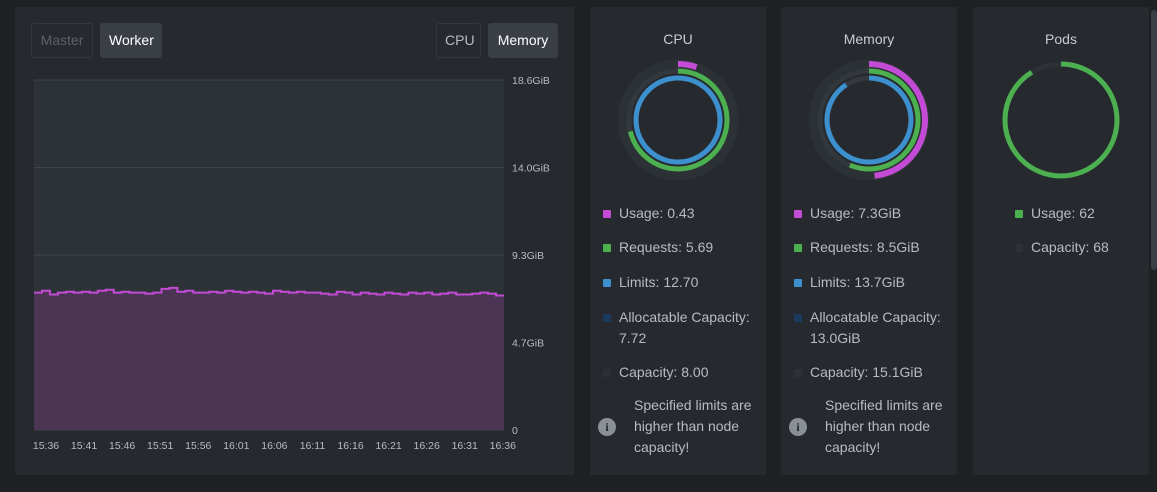 The image size is (1157, 492). What do you see at coordinates (666, 247) in the screenshot?
I see `legend-label: Requests: 5.69` at bounding box center [666, 247].